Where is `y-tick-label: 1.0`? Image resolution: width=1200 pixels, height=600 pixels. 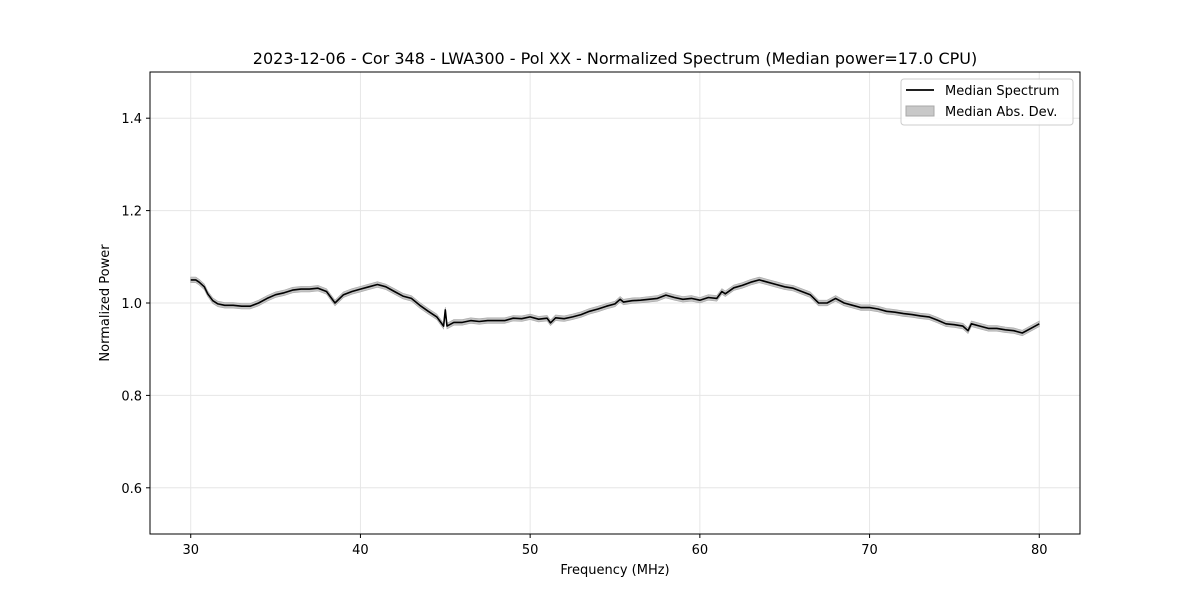 y-tick-label: 1.0 is located at coordinates (131, 304).